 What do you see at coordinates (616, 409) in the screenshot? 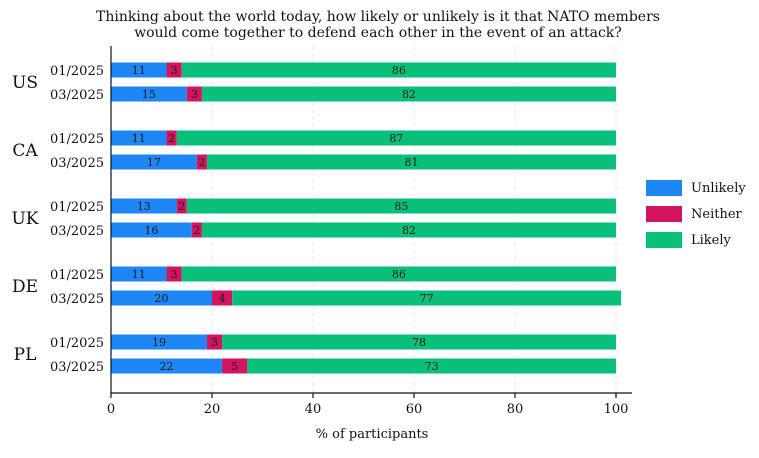
I see `x-tick-label: 100` at bounding box center [616, 409].